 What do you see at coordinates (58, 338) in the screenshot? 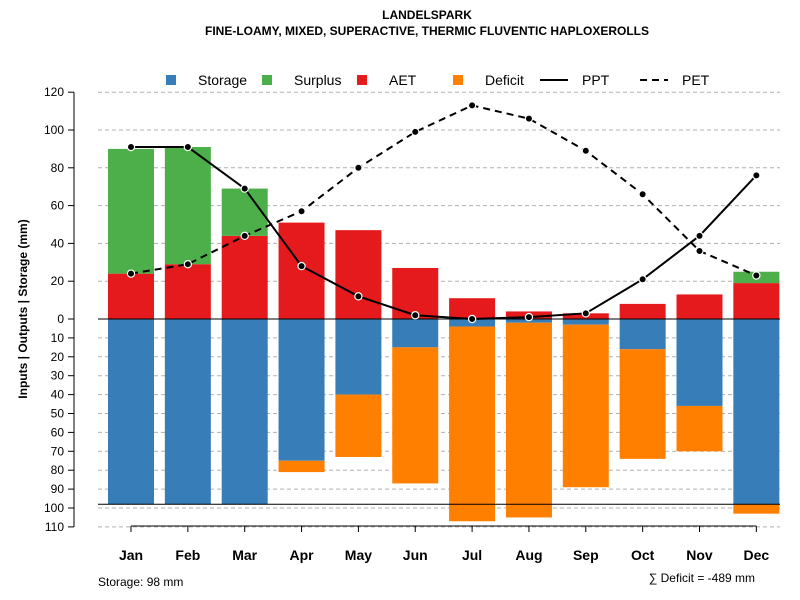
I see `y-tick-label: 10` at bounding box center [58, 338].